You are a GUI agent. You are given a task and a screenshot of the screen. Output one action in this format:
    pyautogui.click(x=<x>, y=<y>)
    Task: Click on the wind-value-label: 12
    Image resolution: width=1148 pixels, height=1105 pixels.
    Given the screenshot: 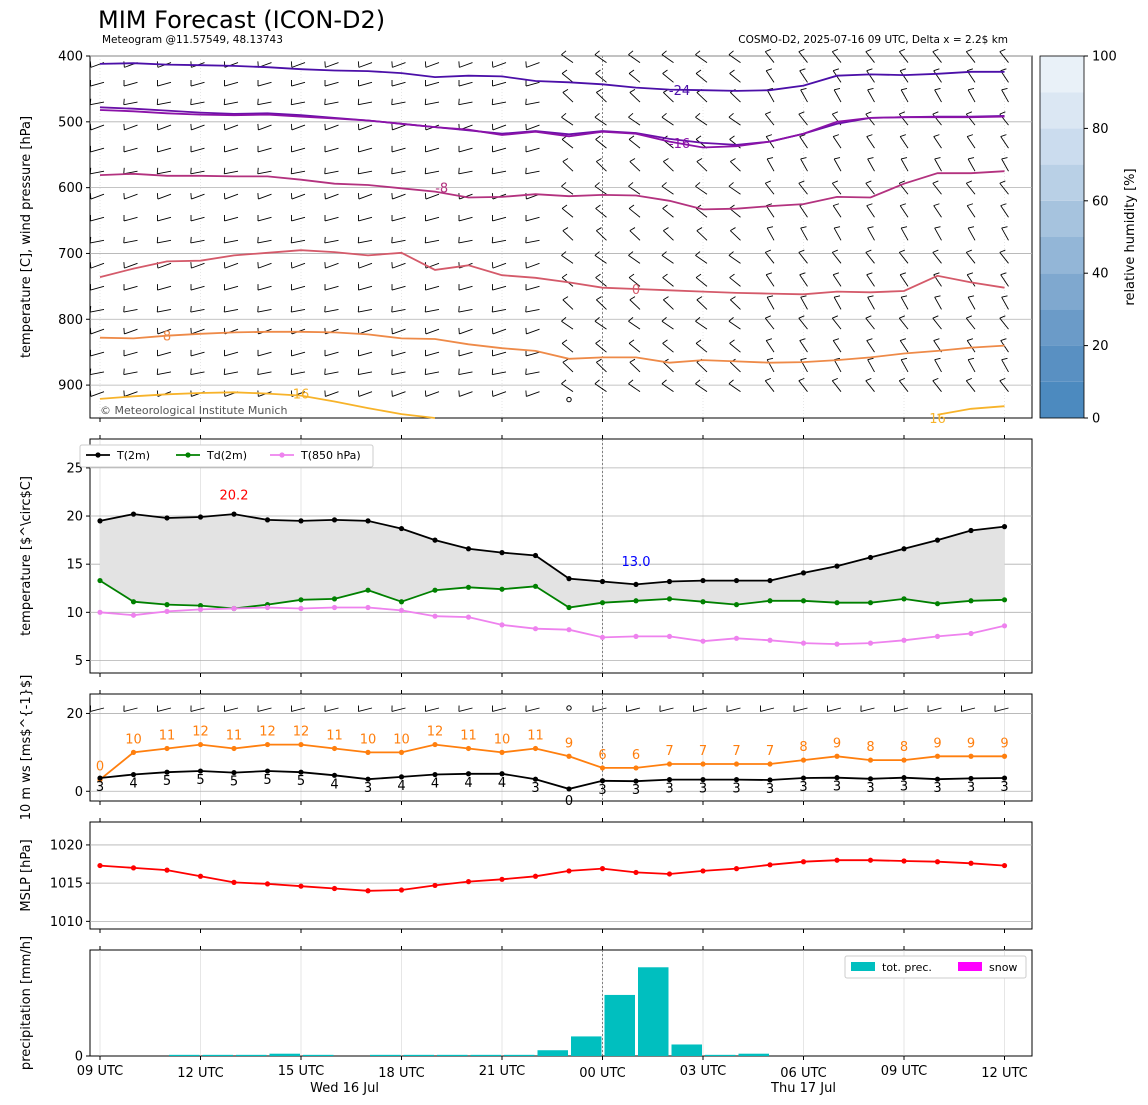 What is the action you would take?
    pyautogui.click(x=435, y=732)
    